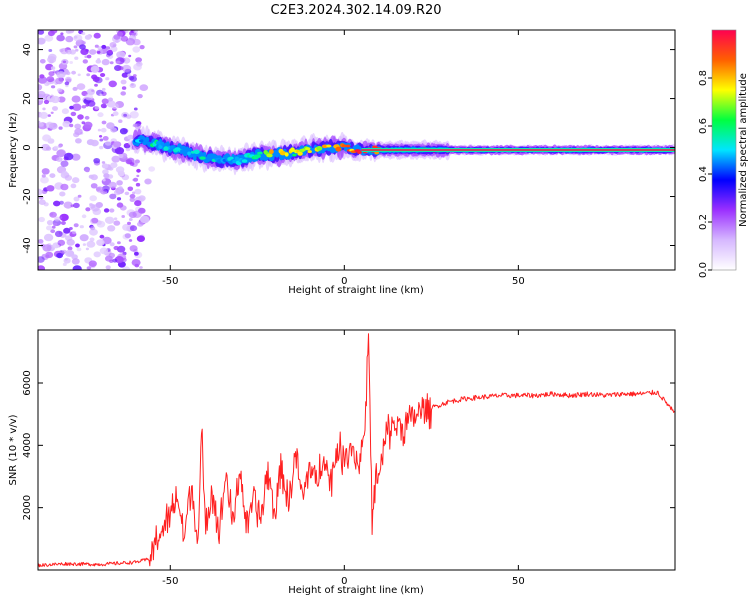 The image size is (750, 600). Describe the element at coordinates (344, 581) in the screenshot. I see `snr-x-tick-label: 0` at that location.